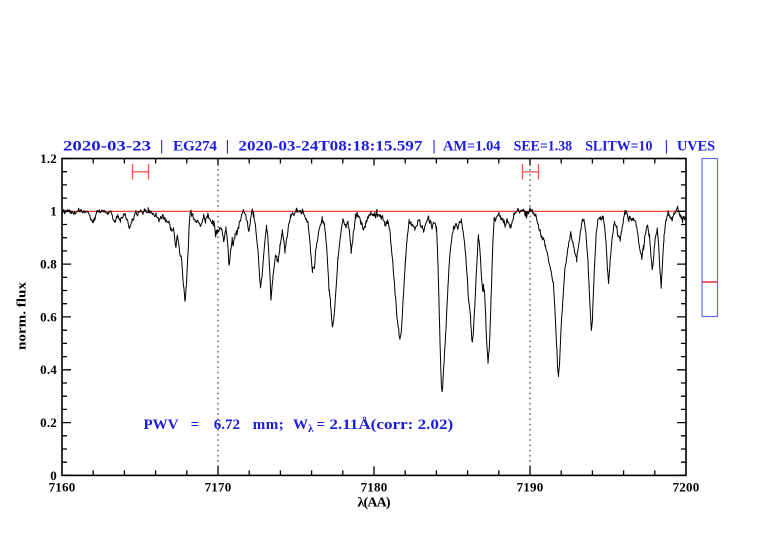 The width and height of the screenshot is (782, 542). What do you see at coordinates (530, 487) in the screenshot?
I see `svg-text: 7190` at bounding box center [530, 487].